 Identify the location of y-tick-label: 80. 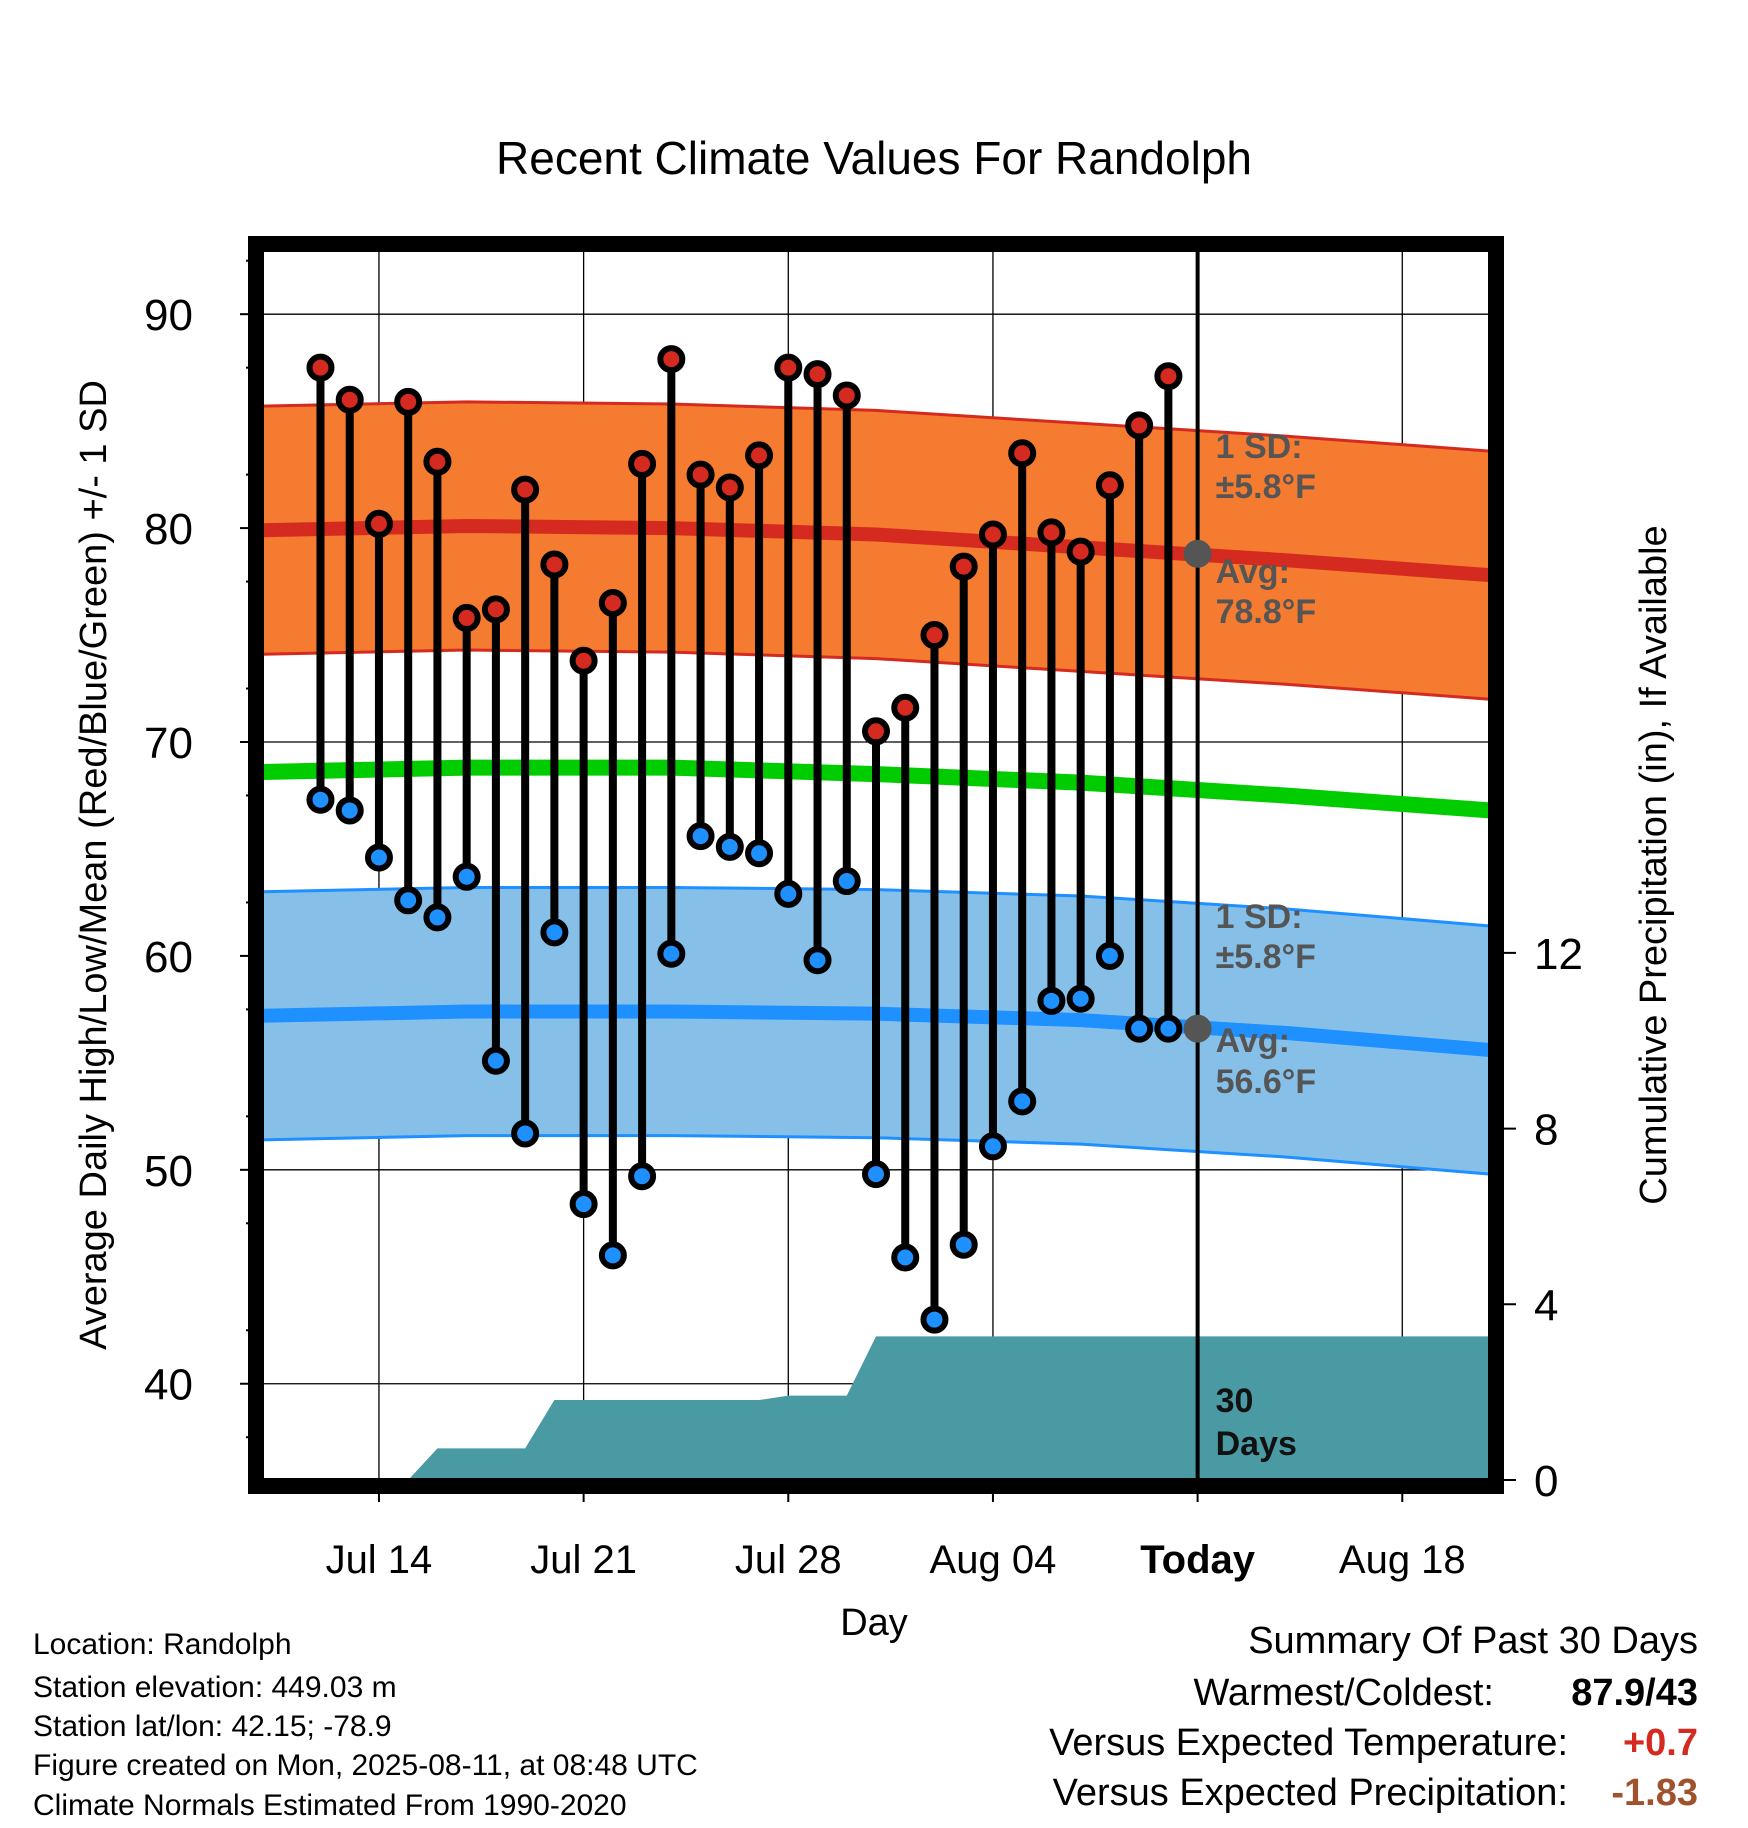
(168, 529).